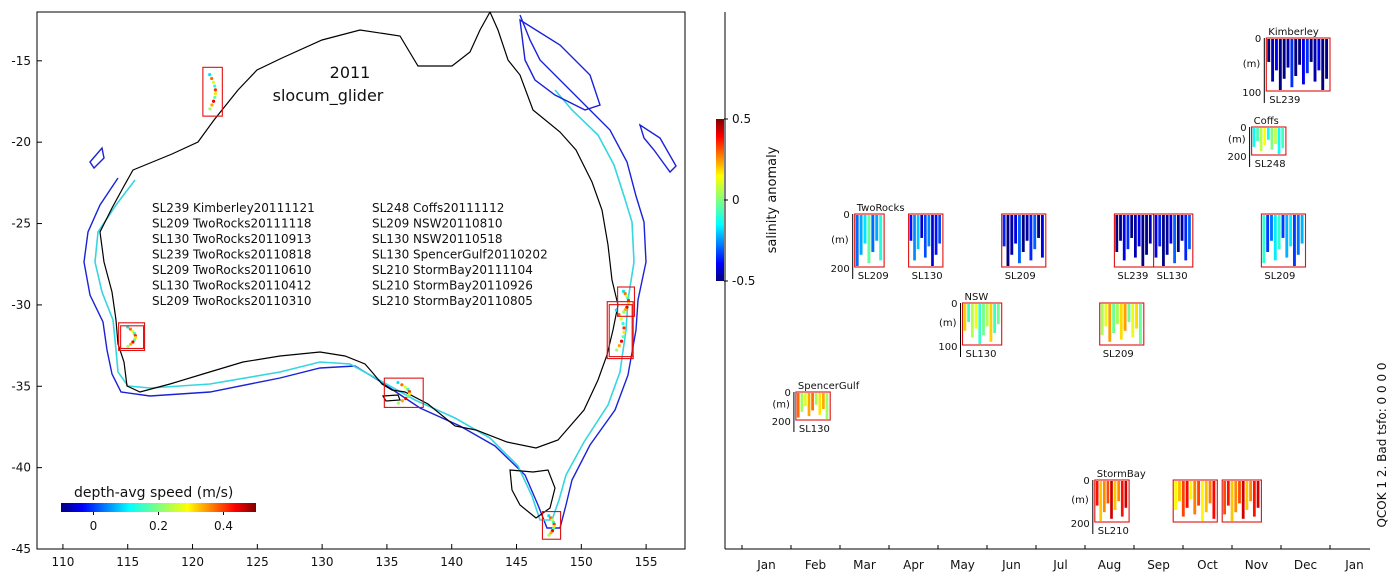 The height and width of the screenshot is (580, 1400). What do you see at coordinates (1166, 503) in the screenshot?
I see `section-stormbay: 0 (m) 200 StormBay SL210` at bounding box center [1166, 503].